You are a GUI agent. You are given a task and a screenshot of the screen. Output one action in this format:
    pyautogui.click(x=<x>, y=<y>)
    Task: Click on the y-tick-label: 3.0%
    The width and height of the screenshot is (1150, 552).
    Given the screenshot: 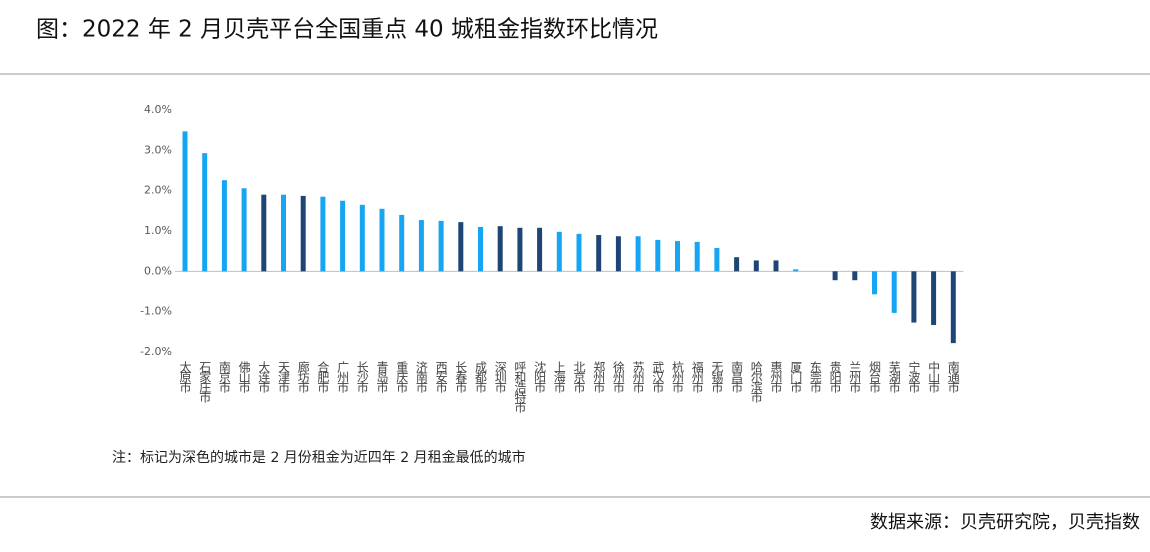 What is the action you would take?
    pyautogui.click(x=158, y=149)
    